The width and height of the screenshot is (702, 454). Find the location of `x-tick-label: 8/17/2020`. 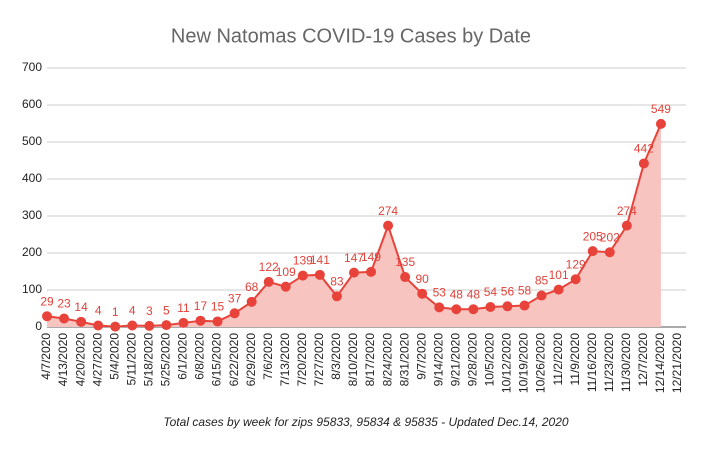

x-tick-label: 8/17/2020 is located at coordinates (370, 360).